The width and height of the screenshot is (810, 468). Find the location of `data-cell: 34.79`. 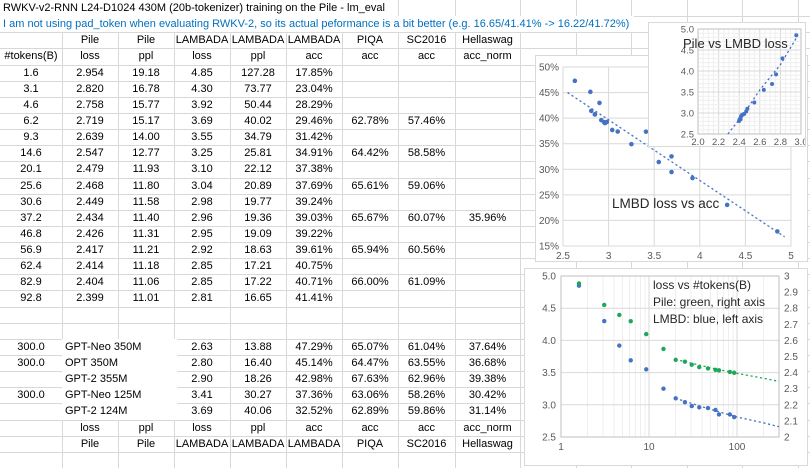

data-cell: 34.79 is located at coordinates (258, 137).